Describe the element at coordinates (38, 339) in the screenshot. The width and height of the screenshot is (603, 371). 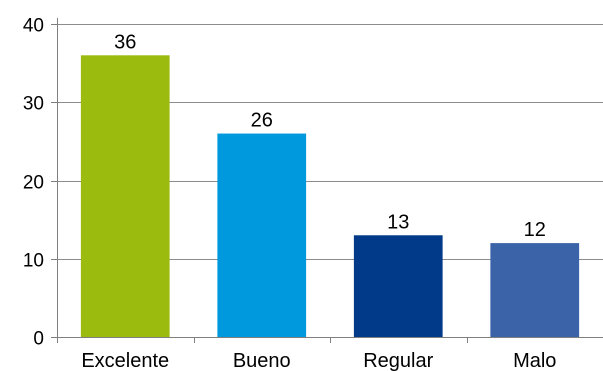
I see `y-tick-label-0: 0` at that location.